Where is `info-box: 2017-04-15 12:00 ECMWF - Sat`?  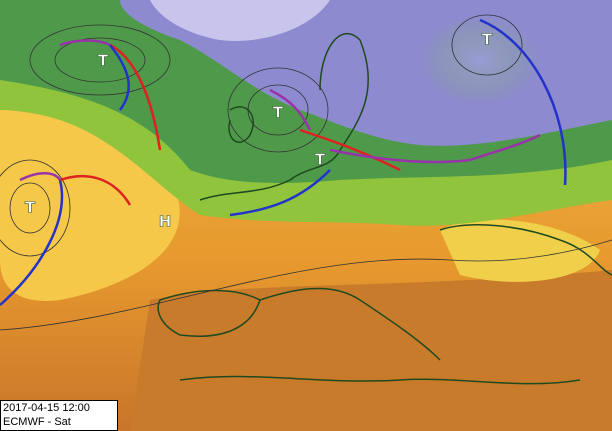 info-box: 2017-04-15 12:00 ECMWF - Sat is located at coordinates (59, 415).